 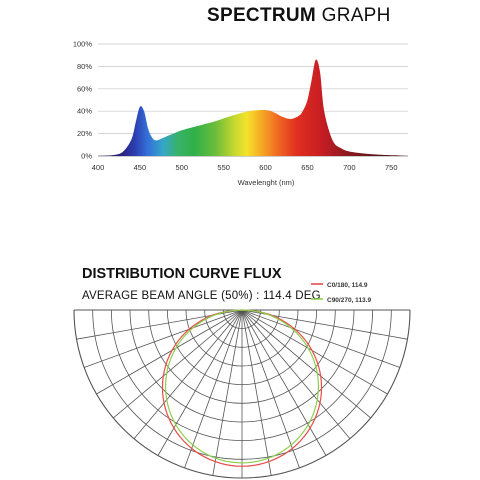 I want to click on x-tick-label: 400, so click(x=98, y=167).